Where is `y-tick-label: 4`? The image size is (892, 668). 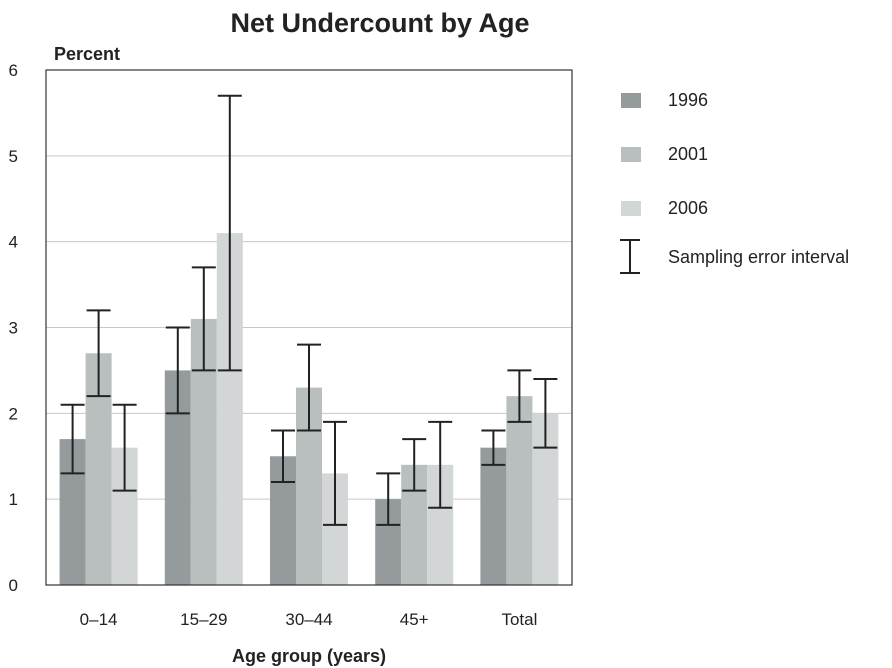 y-tick-label: 4 is located at coordinates (13, 242).